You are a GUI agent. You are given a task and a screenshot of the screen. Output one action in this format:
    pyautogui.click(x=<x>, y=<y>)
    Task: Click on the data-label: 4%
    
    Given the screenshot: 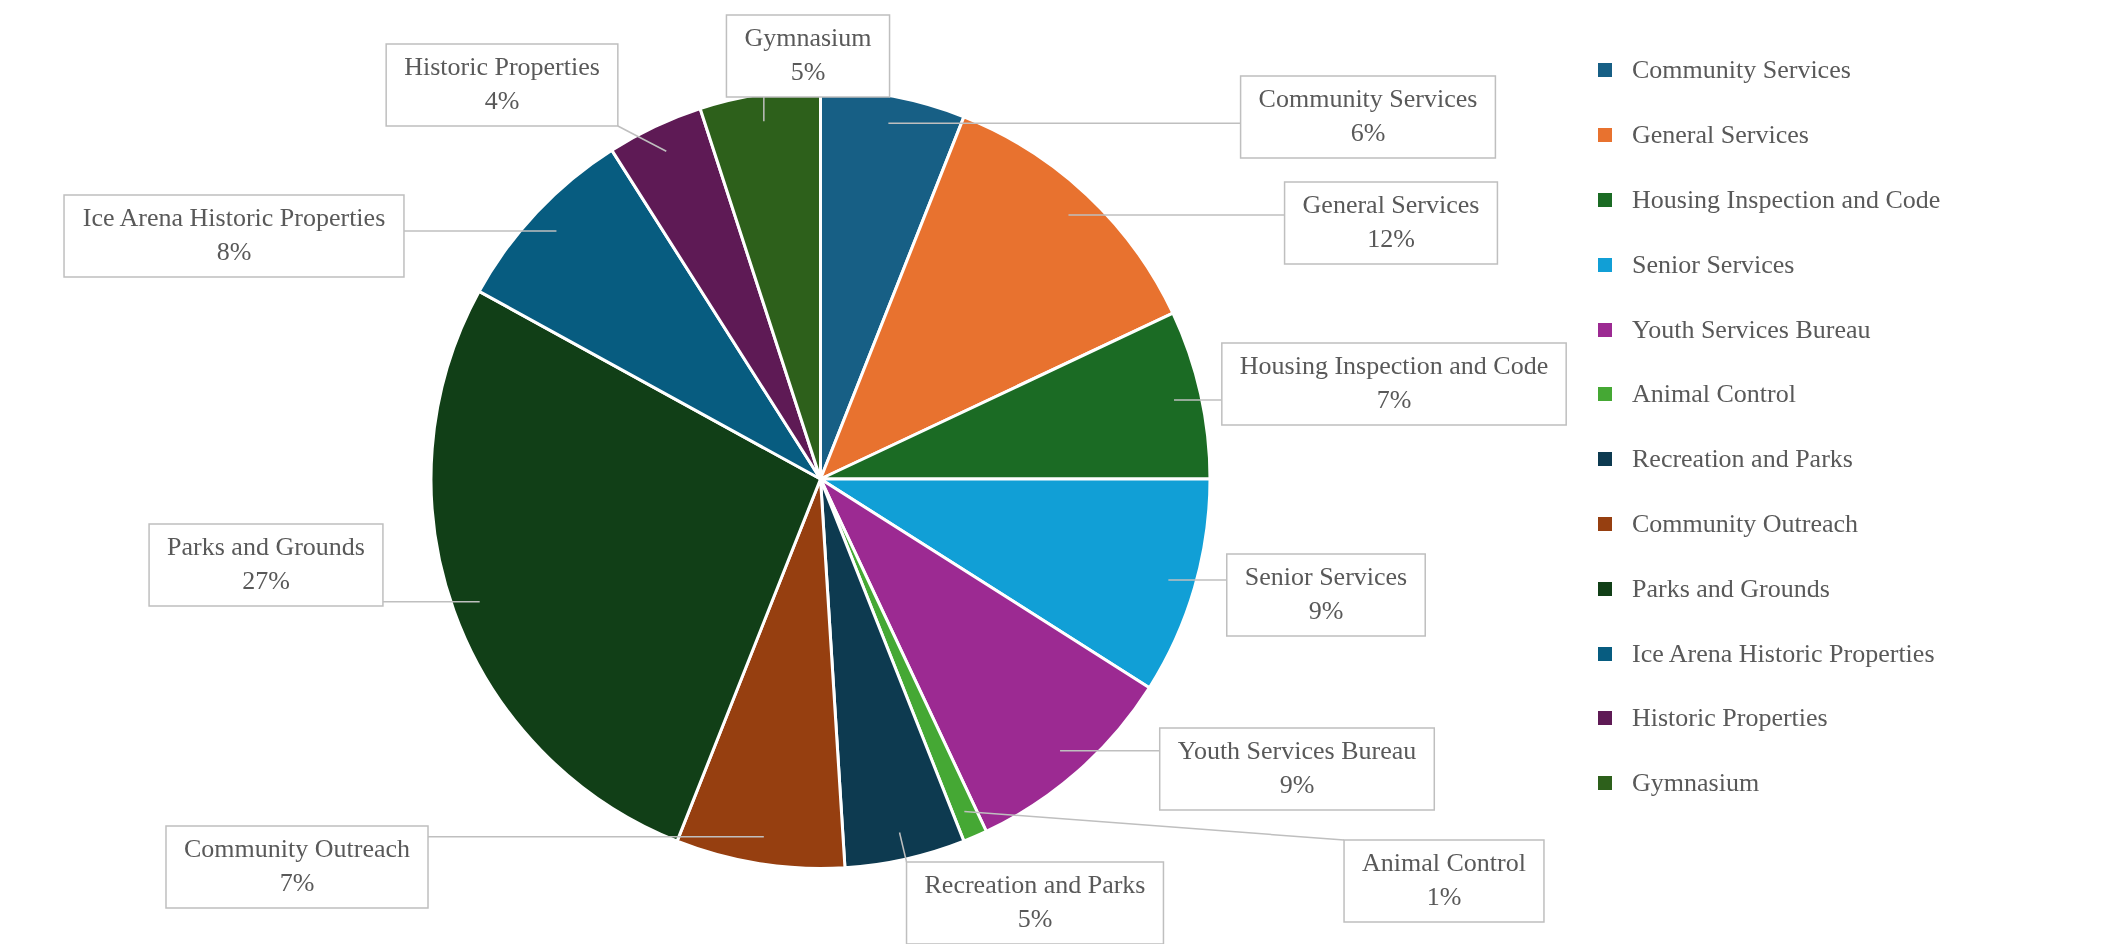 What is the action you would take?
    pyautogui.click(x=502, y=100)
    